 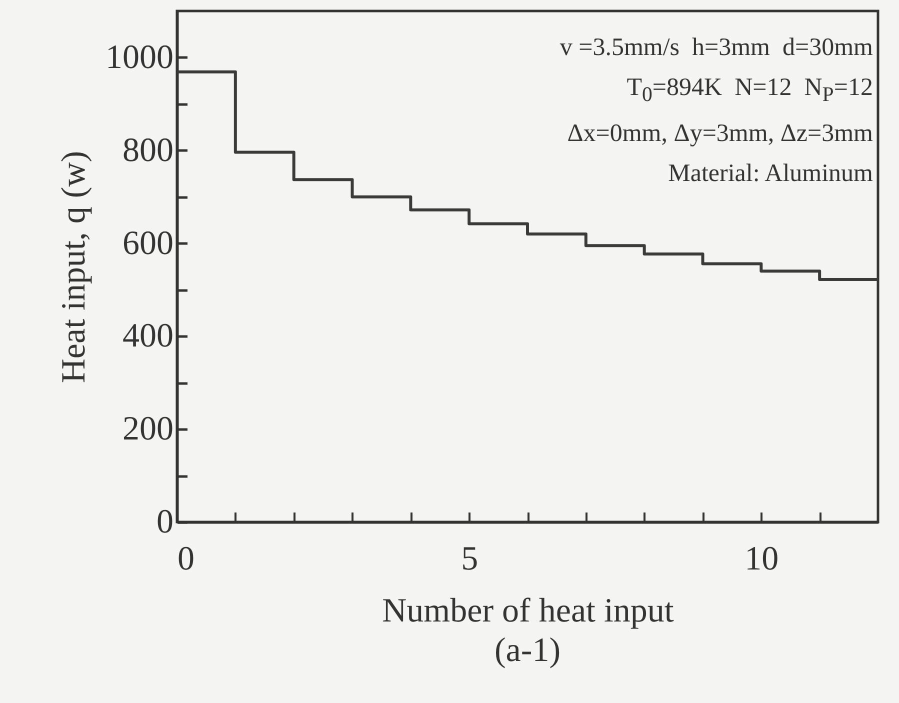 I want to click on y-tick-label: 600, so click(x=148, y=243).